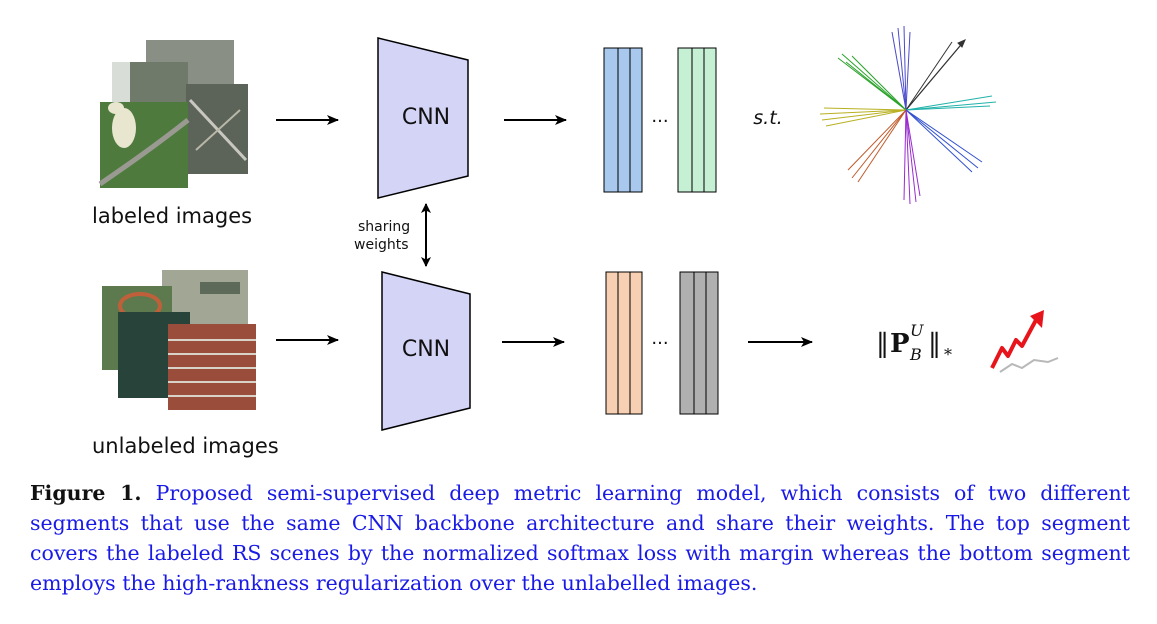 This screenshot has width=1157, height=624. What do you see at coordinates (382, 236) in the screenshot?
I see `sharing-weights-label: sharing weights` at bounding box center [382, 236].